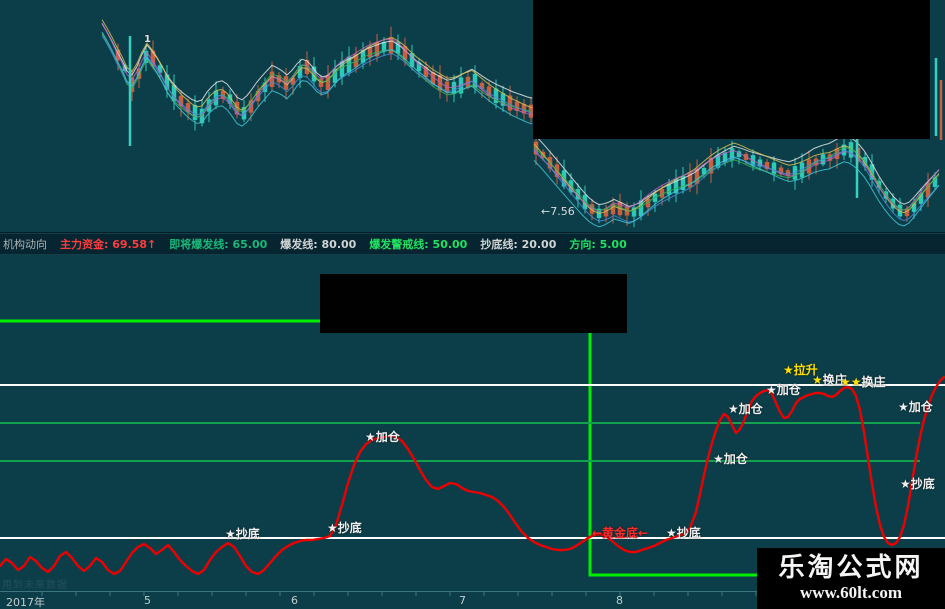 The width and height of the screenshot is (945, 609). What do you see at coordinates (462, 600) in the screenshot?
I see `x-axis-label: 7` at bounding box center [462, 600].